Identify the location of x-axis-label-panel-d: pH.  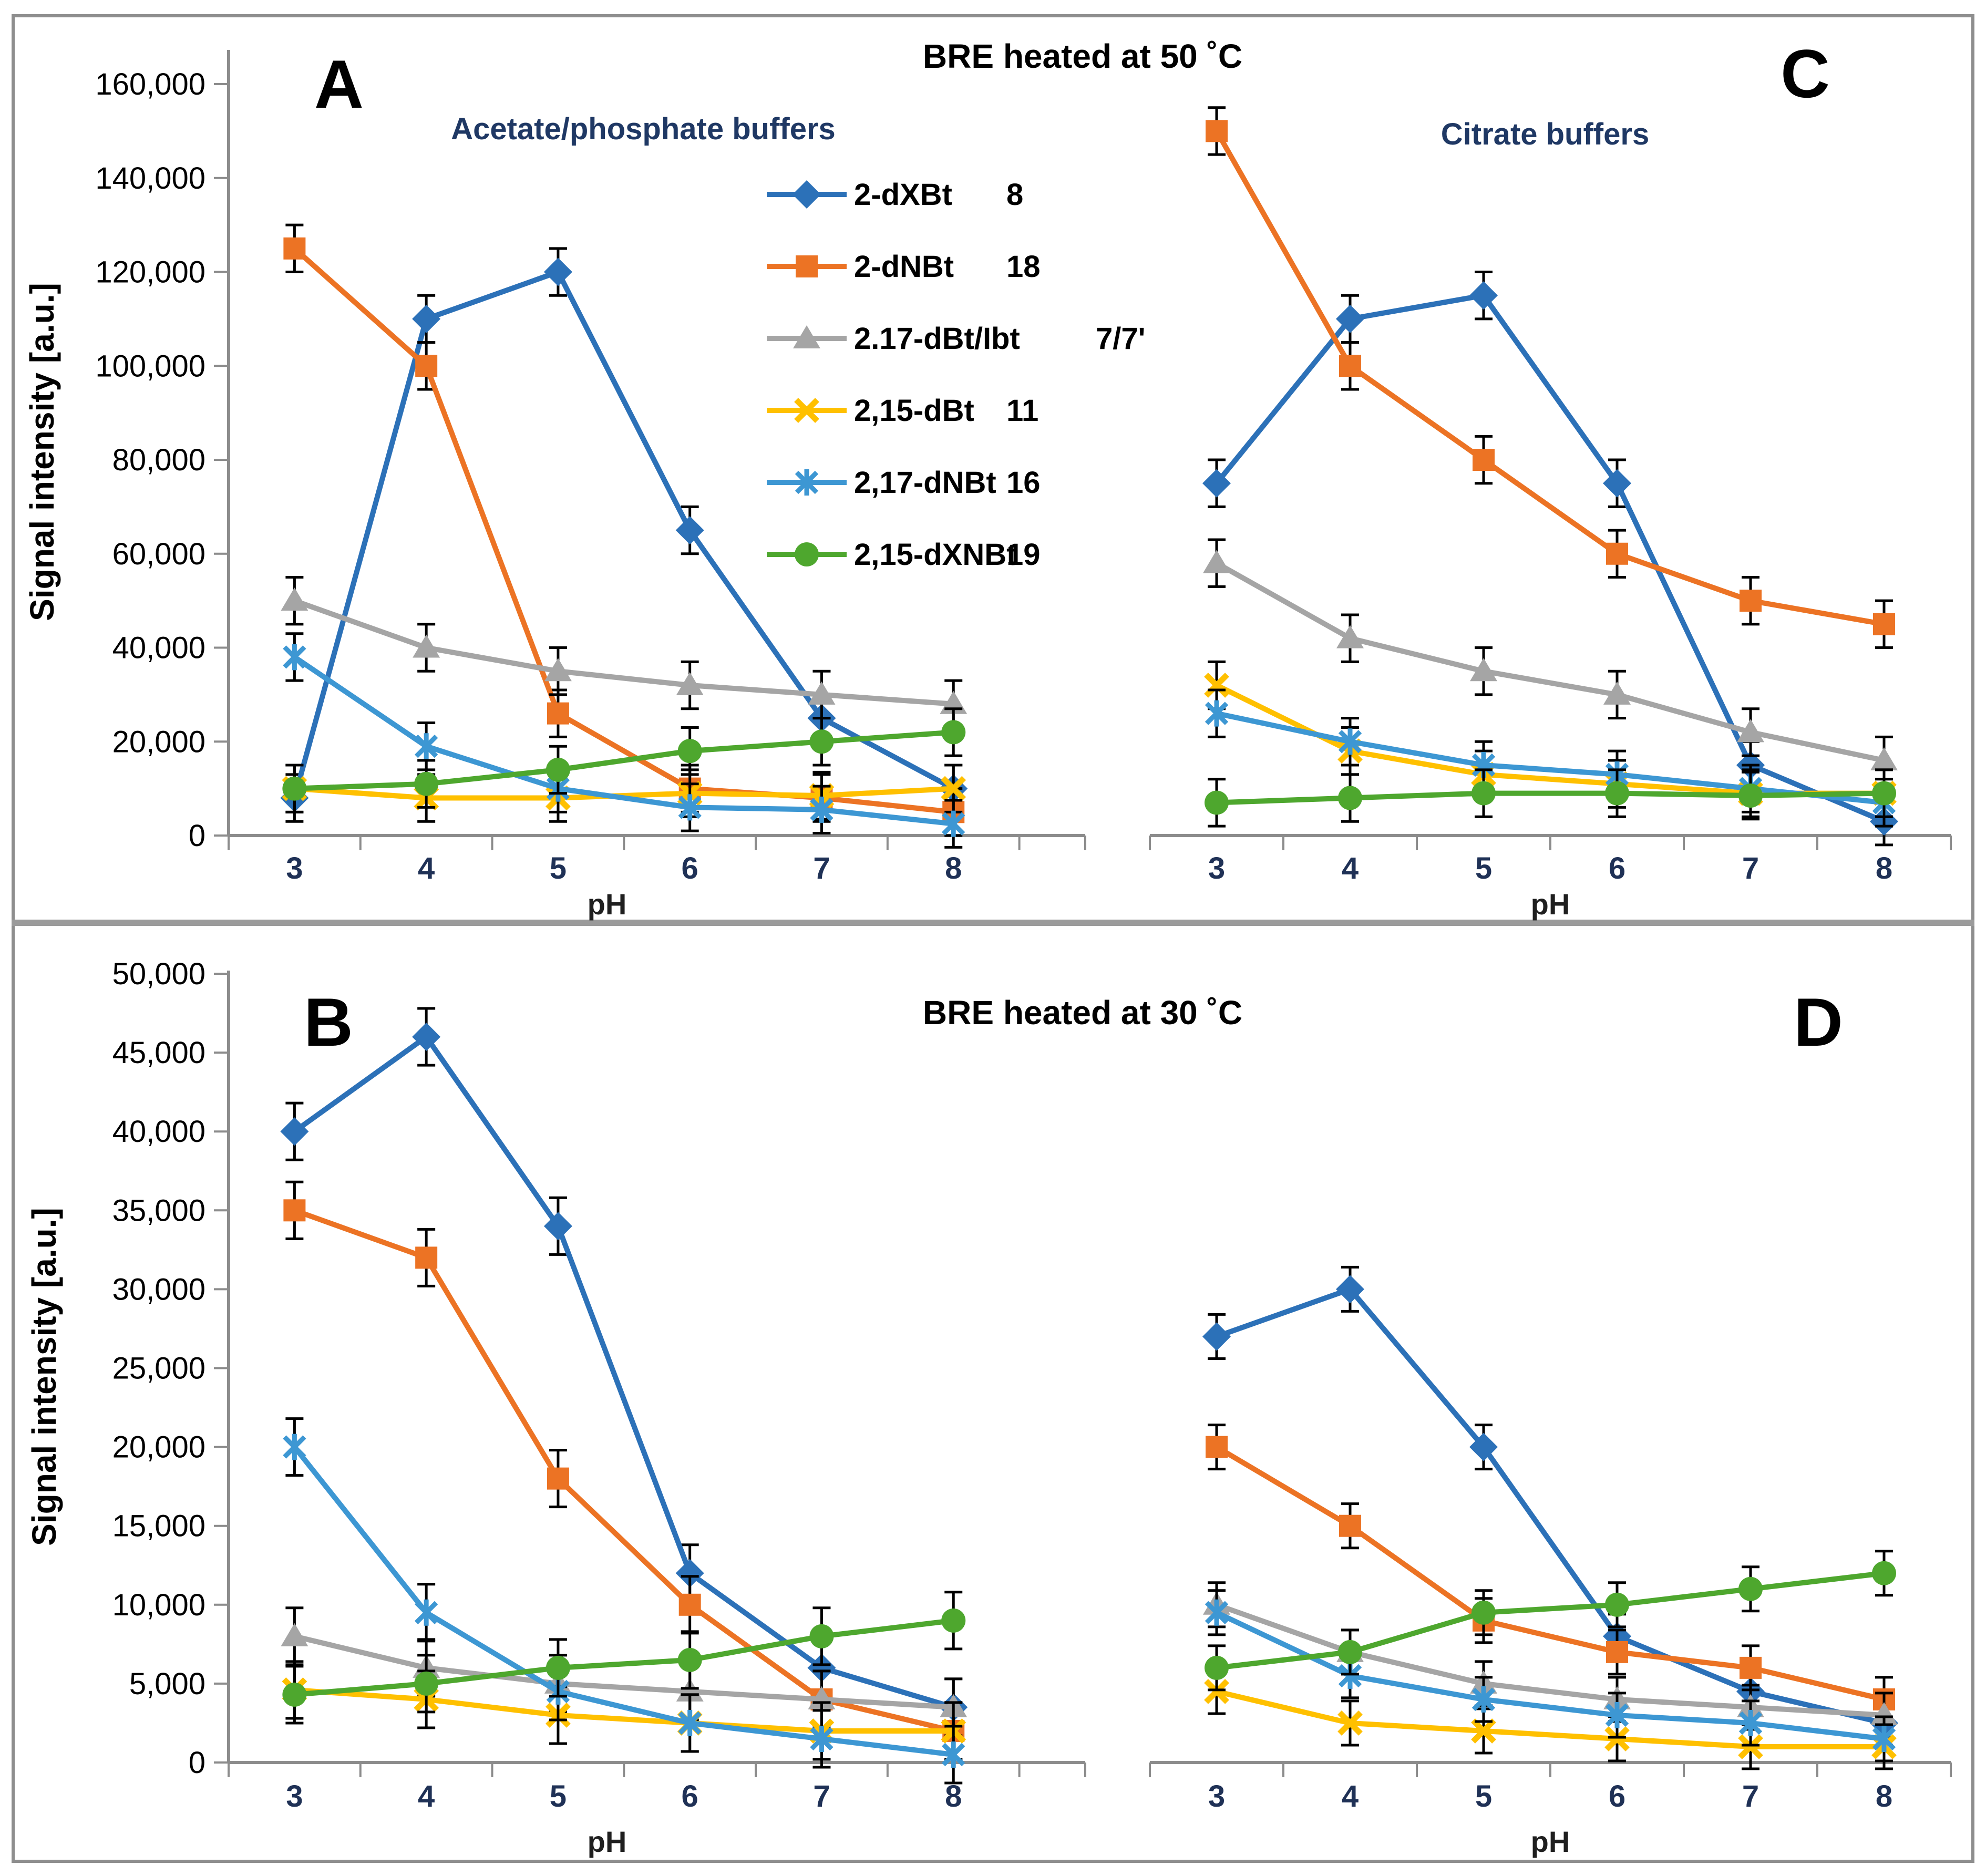
(1550, 1841).